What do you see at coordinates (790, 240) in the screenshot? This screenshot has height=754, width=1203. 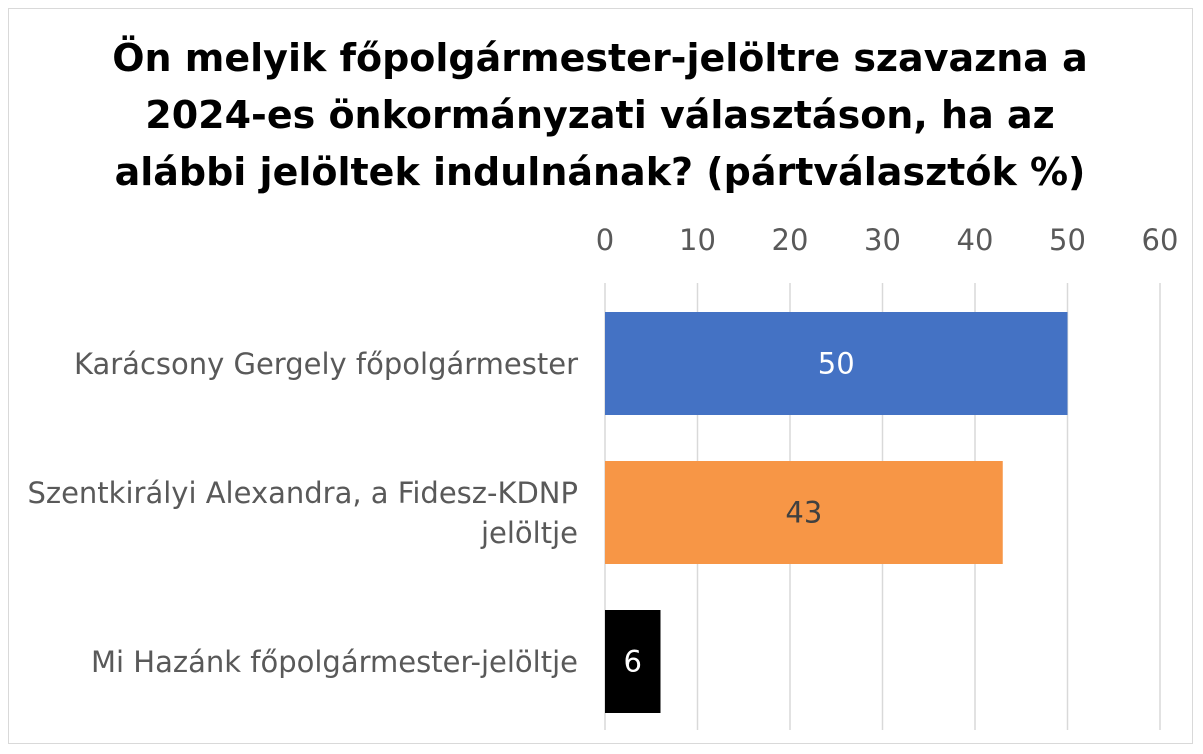 I see `x-tick-label: 20` at bounding box center [790, 240].